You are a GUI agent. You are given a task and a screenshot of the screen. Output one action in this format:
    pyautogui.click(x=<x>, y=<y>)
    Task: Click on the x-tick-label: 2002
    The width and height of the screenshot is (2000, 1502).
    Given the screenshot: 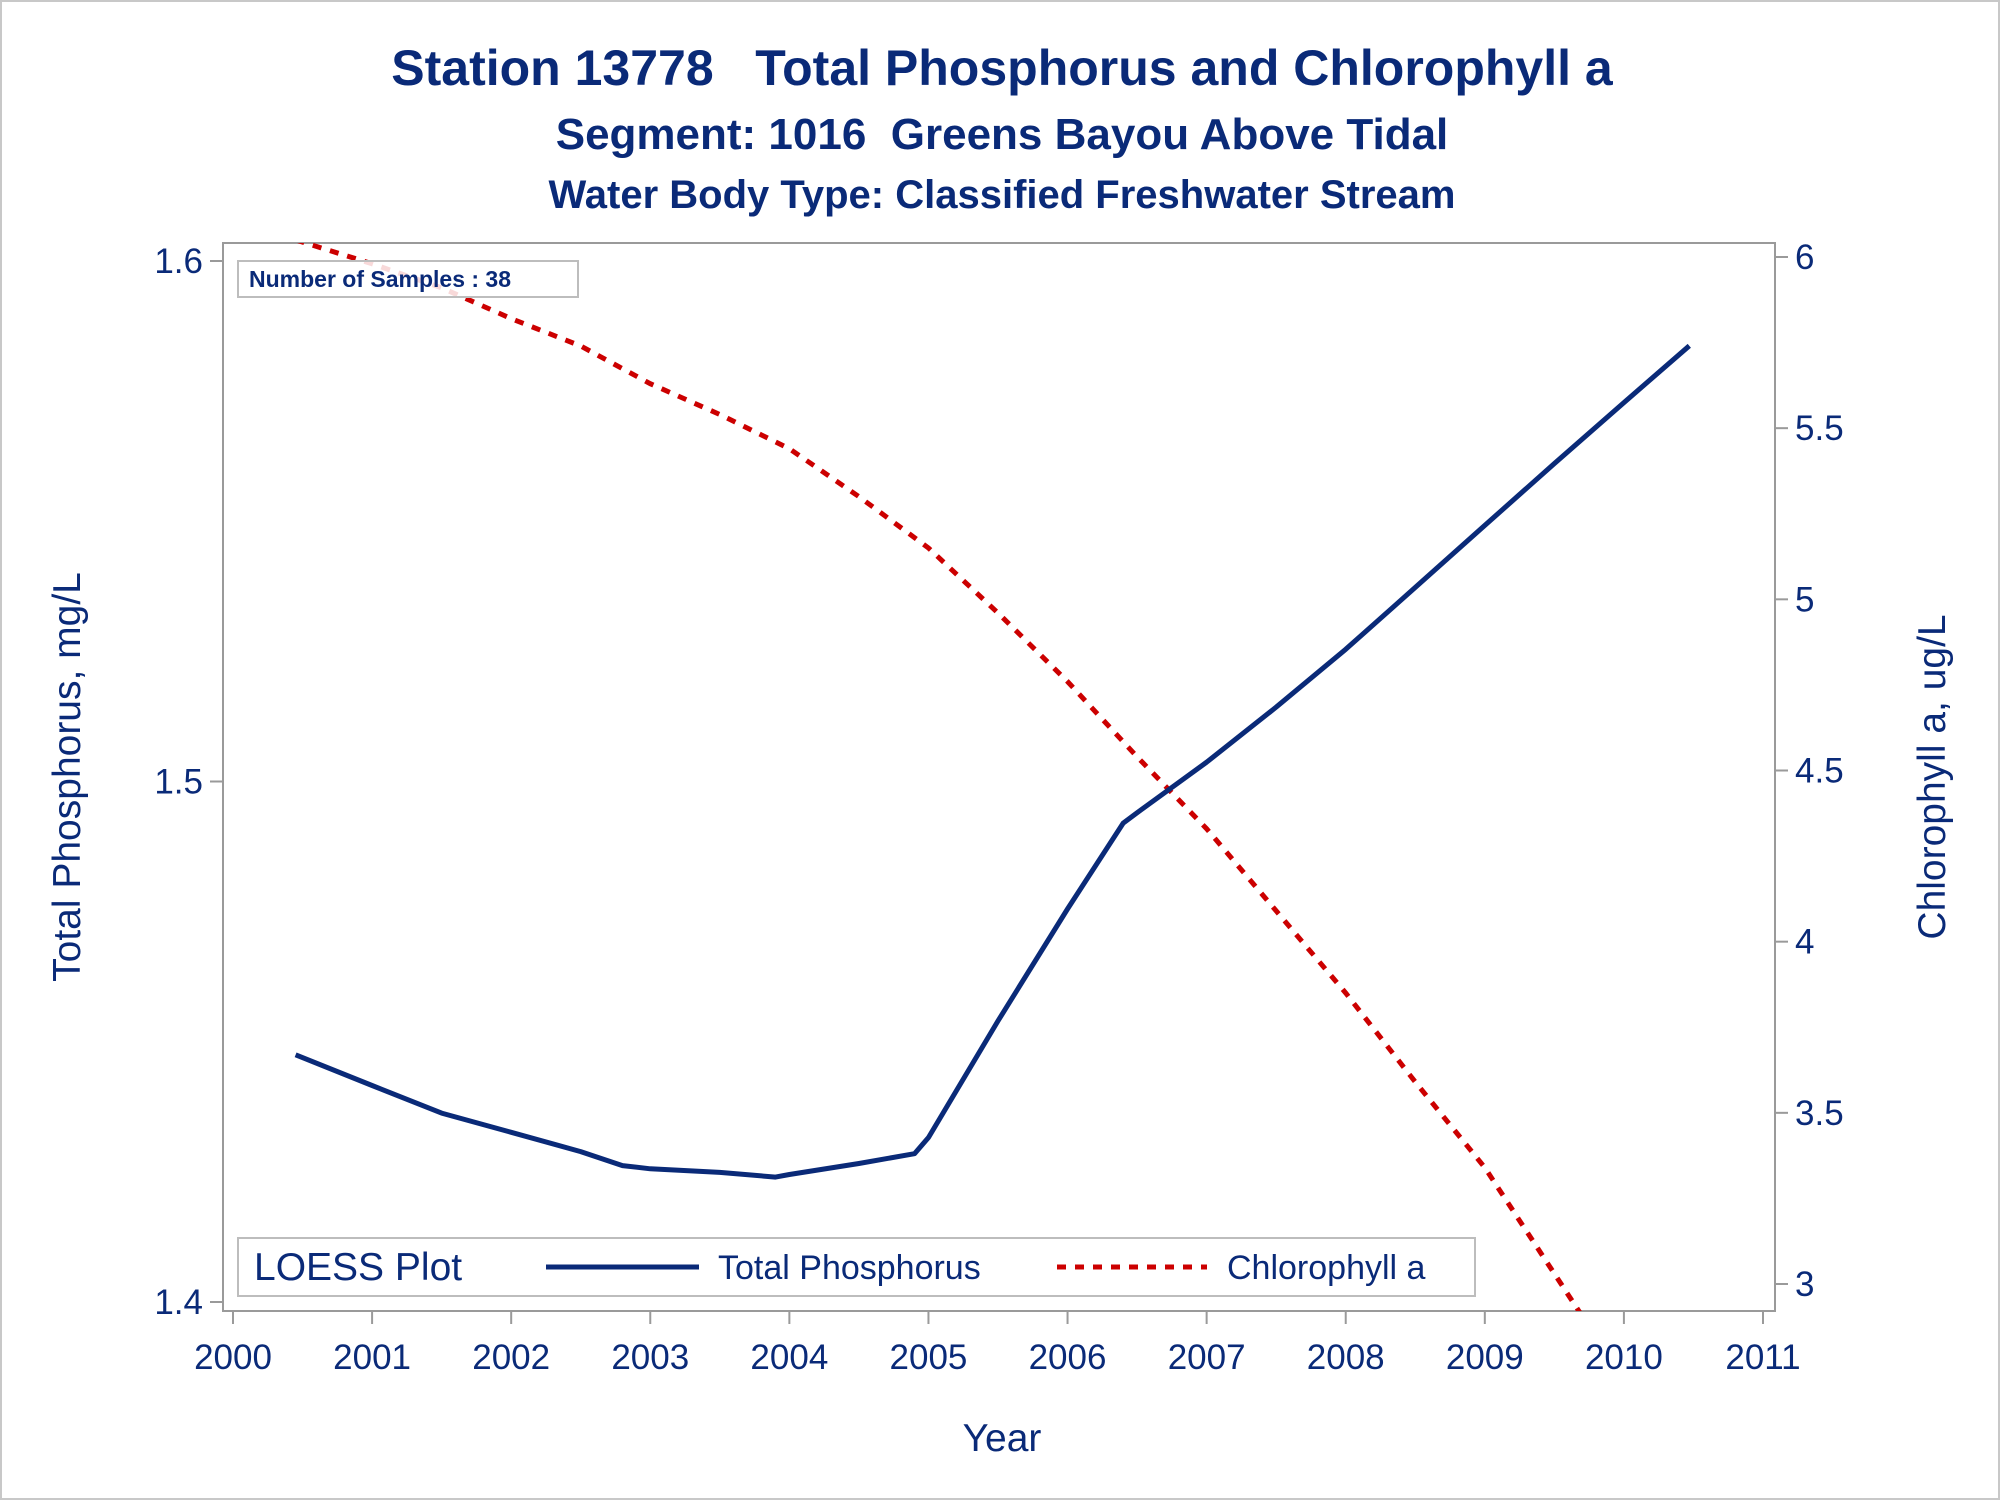 What is the action you would take?
    pyautogui.click(x=511, y=1357)
    